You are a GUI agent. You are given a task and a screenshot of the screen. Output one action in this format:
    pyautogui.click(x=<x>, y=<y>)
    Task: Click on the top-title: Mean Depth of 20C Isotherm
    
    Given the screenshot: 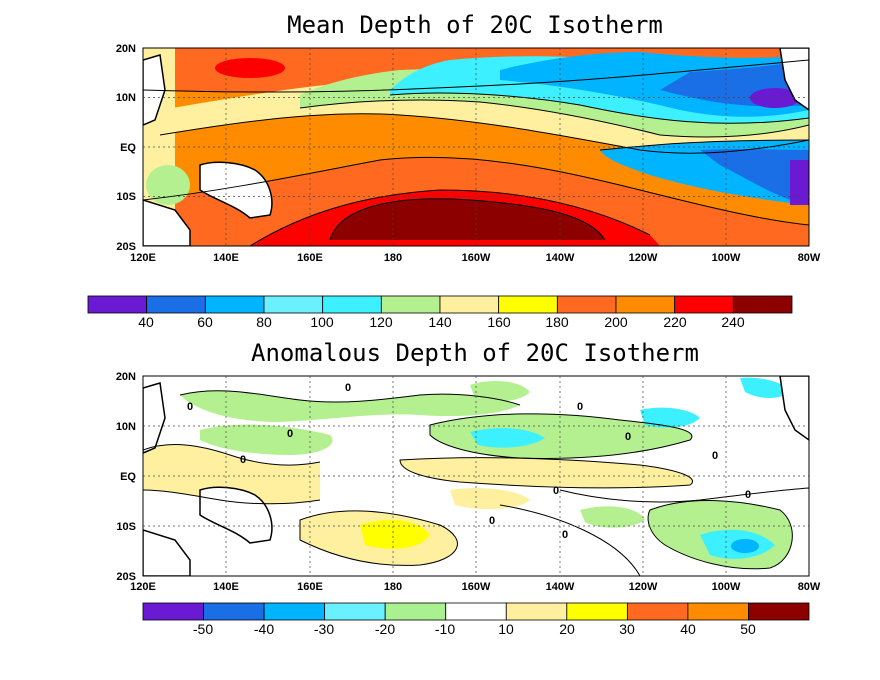 What is the action you would take?
    pyautogui.click(x=475, y=25)
    